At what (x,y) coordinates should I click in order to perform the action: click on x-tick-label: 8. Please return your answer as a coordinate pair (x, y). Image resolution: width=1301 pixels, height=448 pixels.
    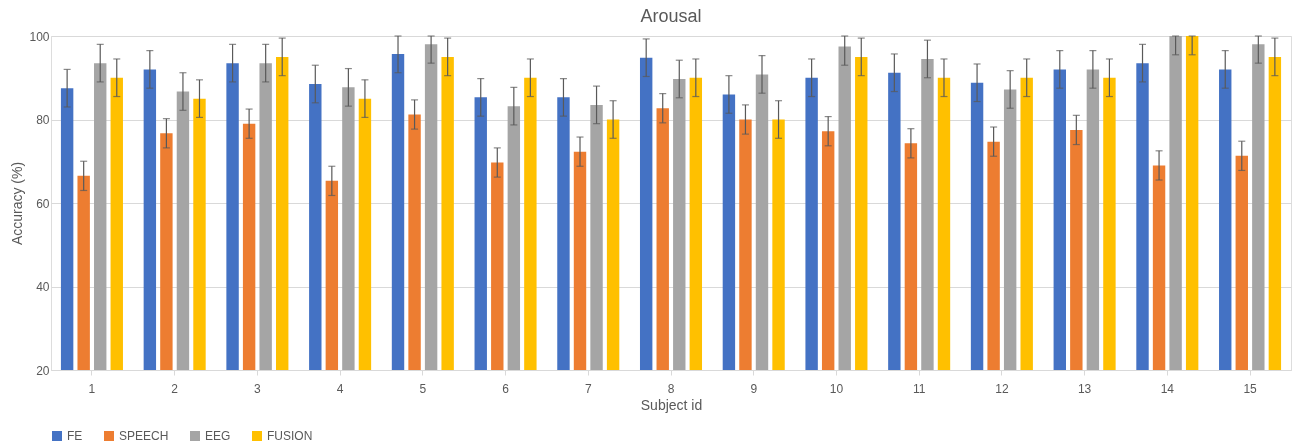
    Looking at the image, I should click on (671, 388).